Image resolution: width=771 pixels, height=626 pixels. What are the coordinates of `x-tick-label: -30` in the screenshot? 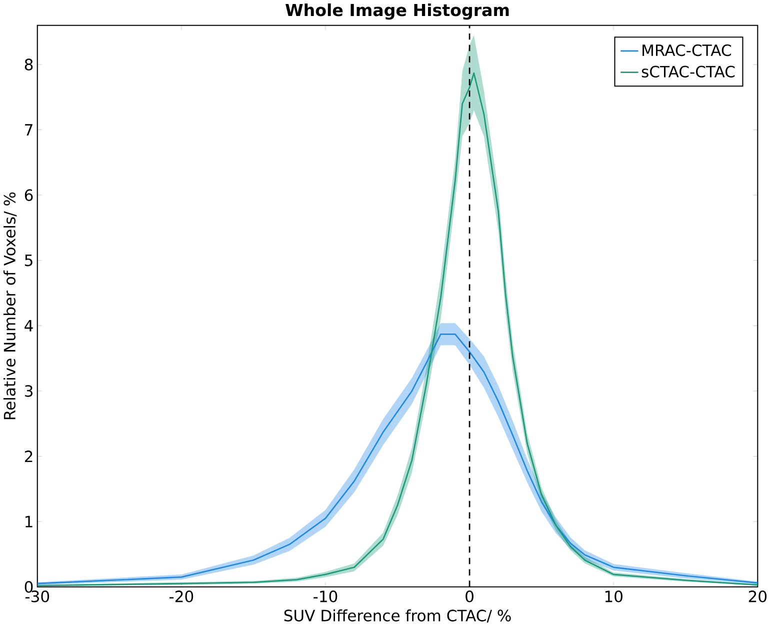 It's located at (37, 596).